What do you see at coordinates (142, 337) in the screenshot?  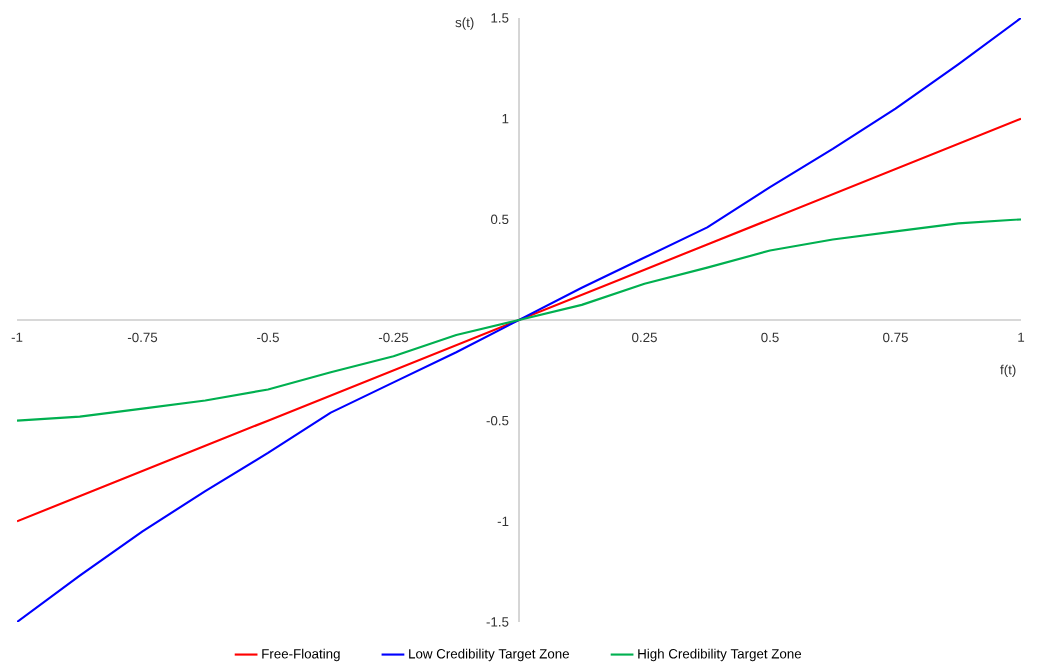 I see `x-tick-label: -0.75` at bounding box center [142, 337].